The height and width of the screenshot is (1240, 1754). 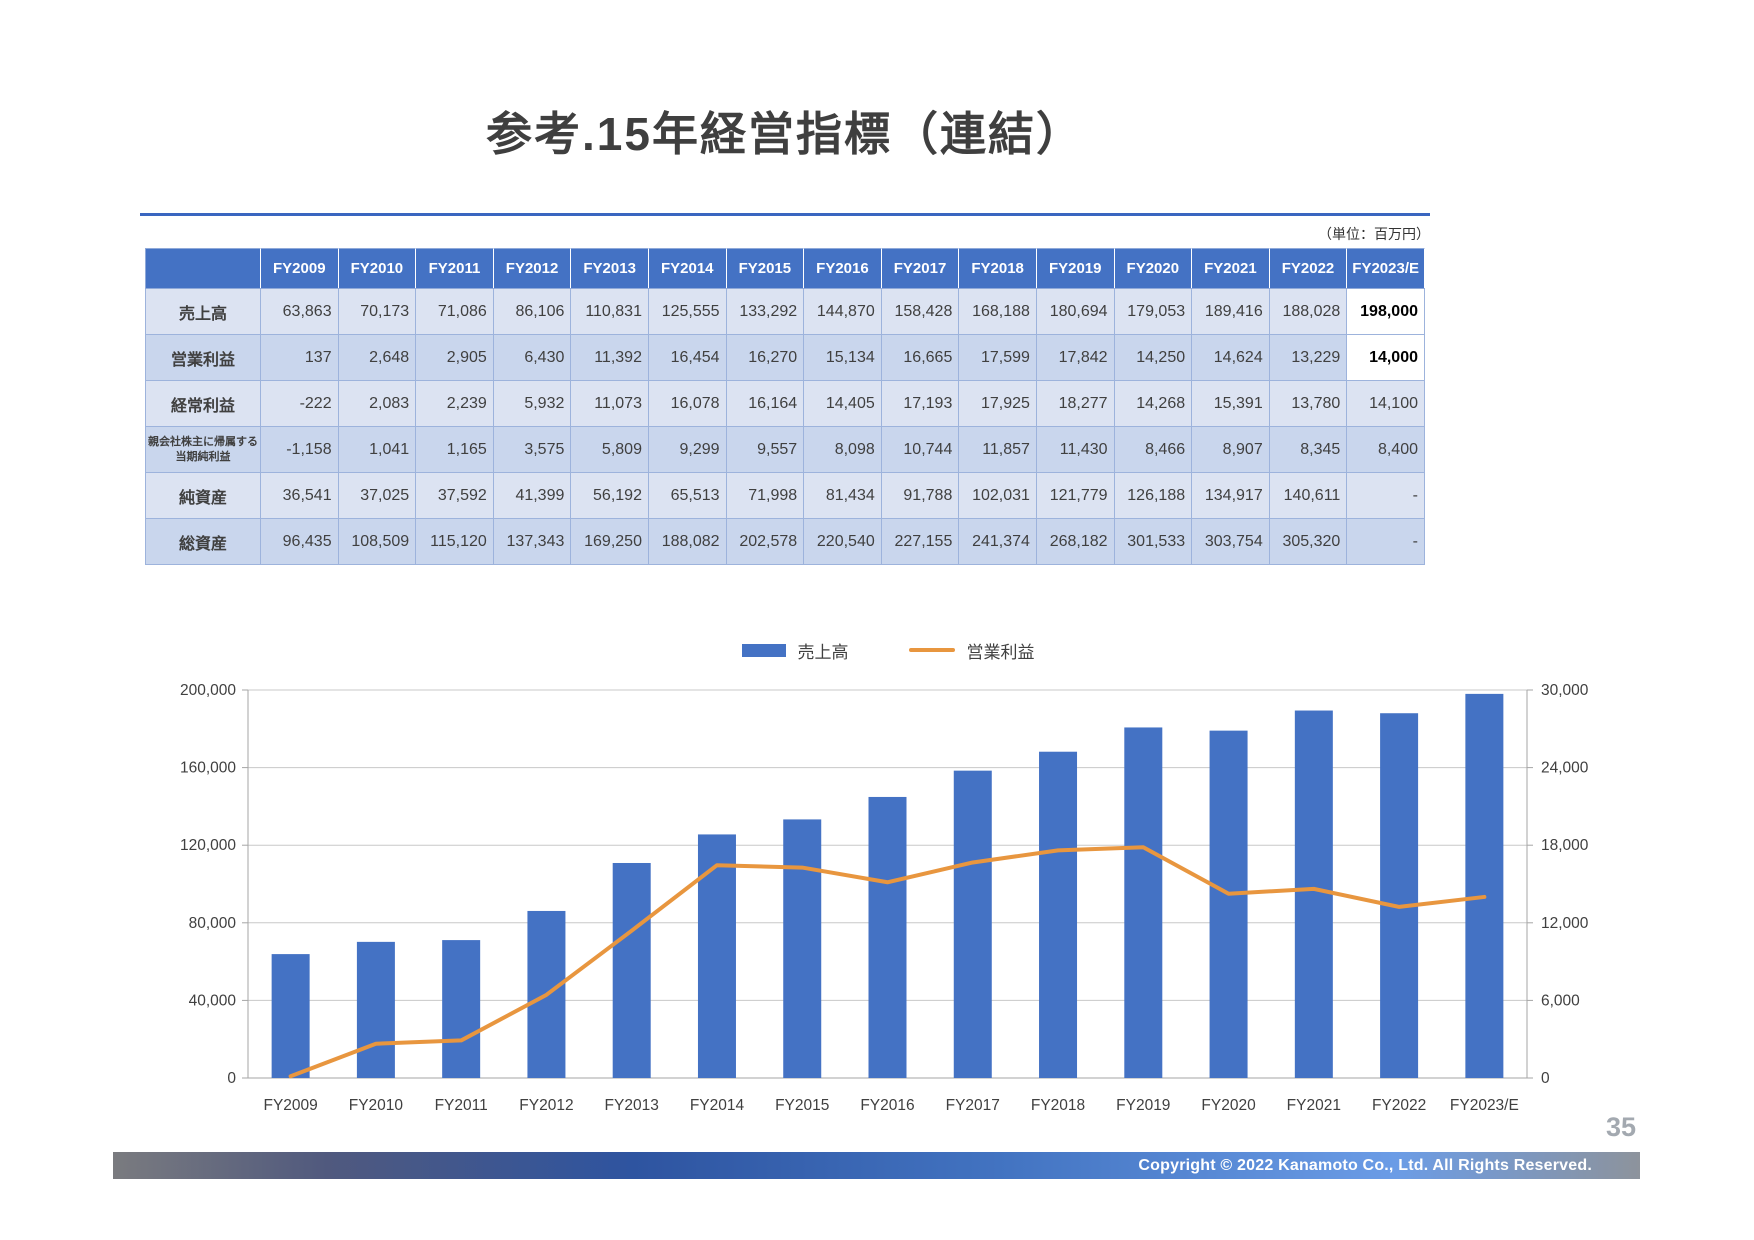 What do you see at coordinates (920, 357) in the screenshot?
I see `table-cell: 16,665` at bounding box center [920, 357].